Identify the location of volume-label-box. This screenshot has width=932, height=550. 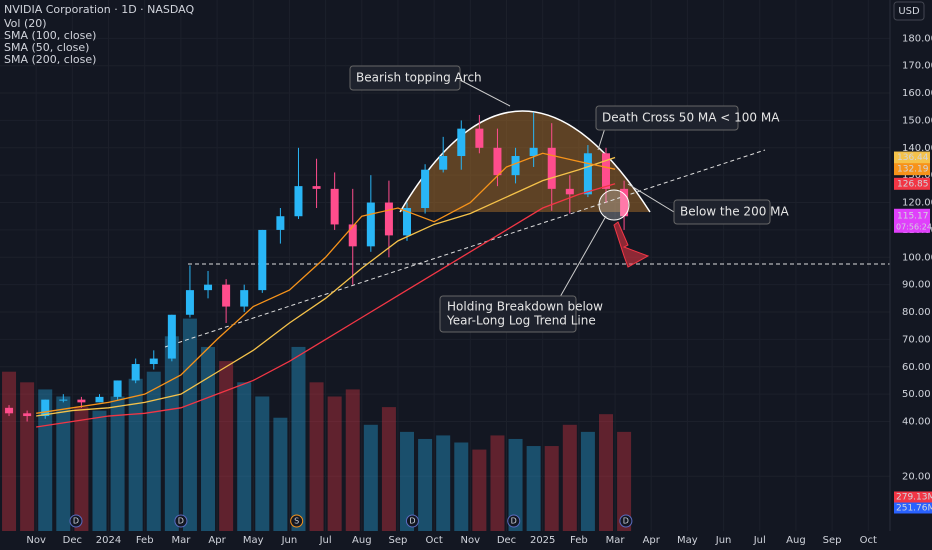
(913, 497).